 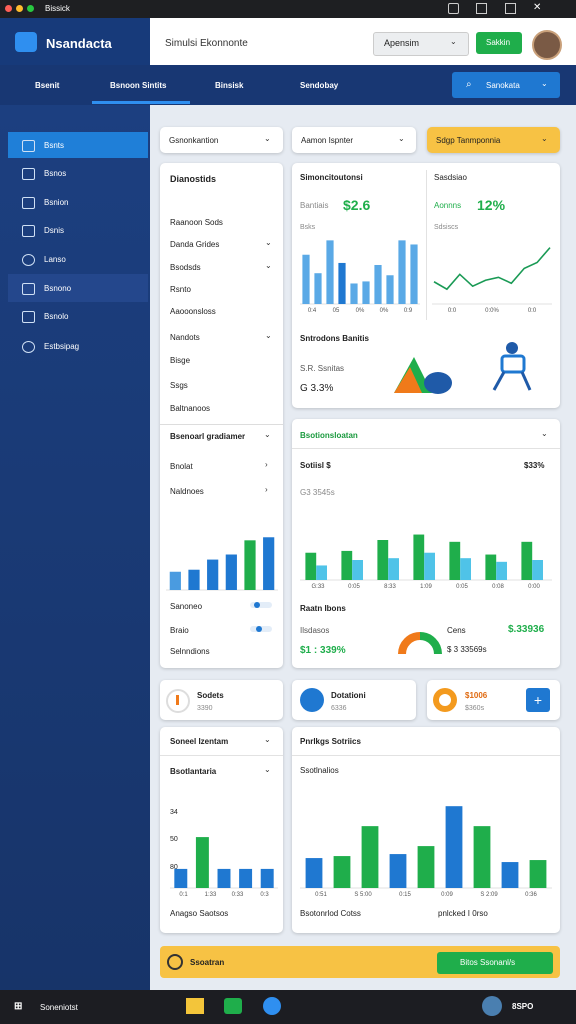 What do you see at coordinates (78, 145) in the screenshot?
I see `sidebar-active` at bounding box center [78, 145].